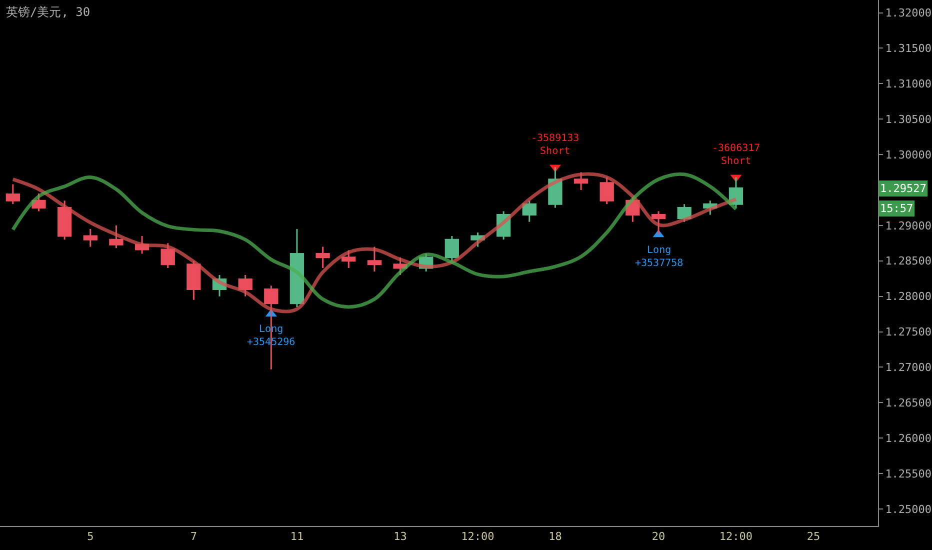 The width and height of the screenshot is (932, 550). What do you see at coordinates (659, 537) in the screenshot?
I see `x-tick-label: 20` at bounding box center [659, 537].